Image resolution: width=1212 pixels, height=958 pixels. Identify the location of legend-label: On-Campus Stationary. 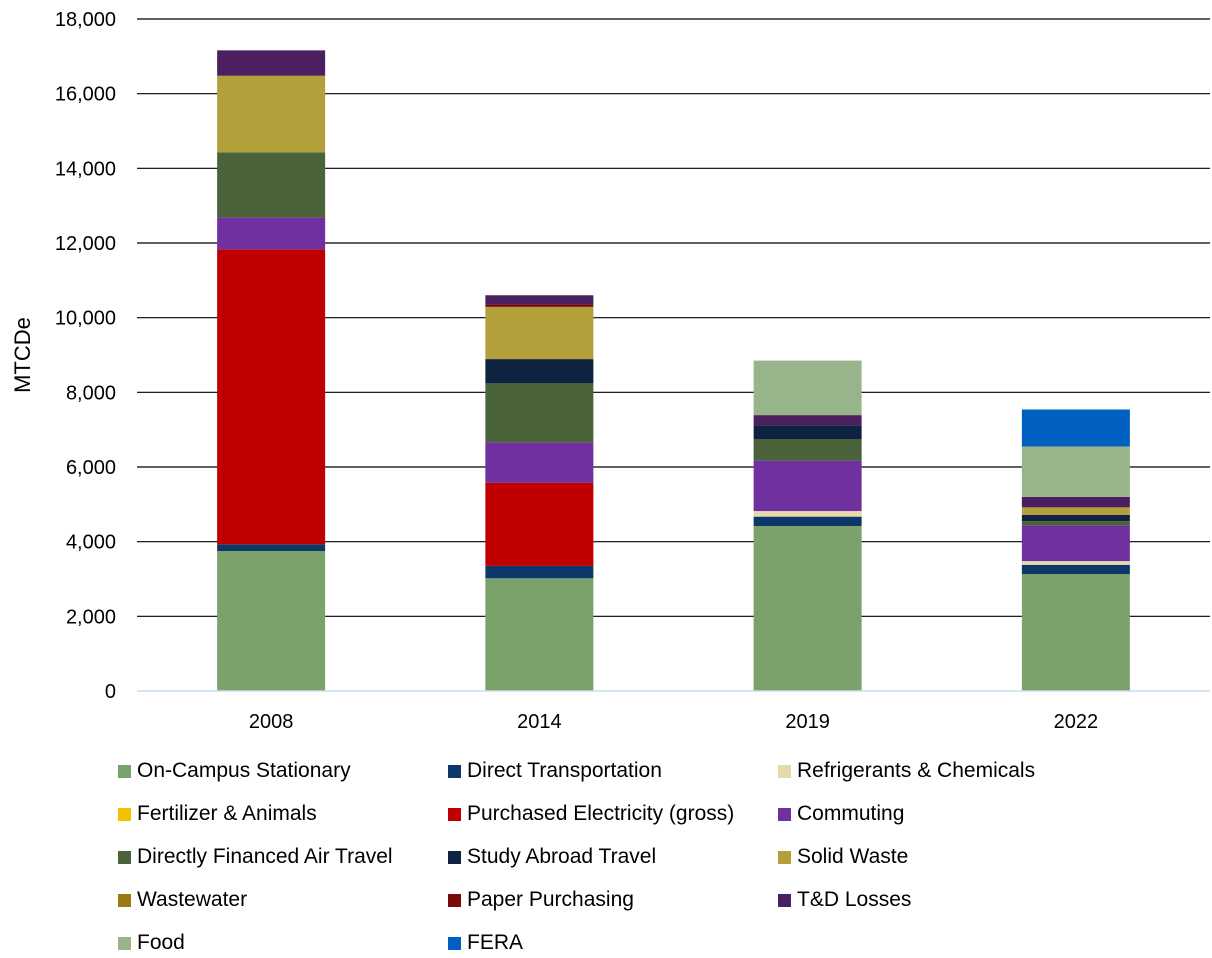
(244, 770).